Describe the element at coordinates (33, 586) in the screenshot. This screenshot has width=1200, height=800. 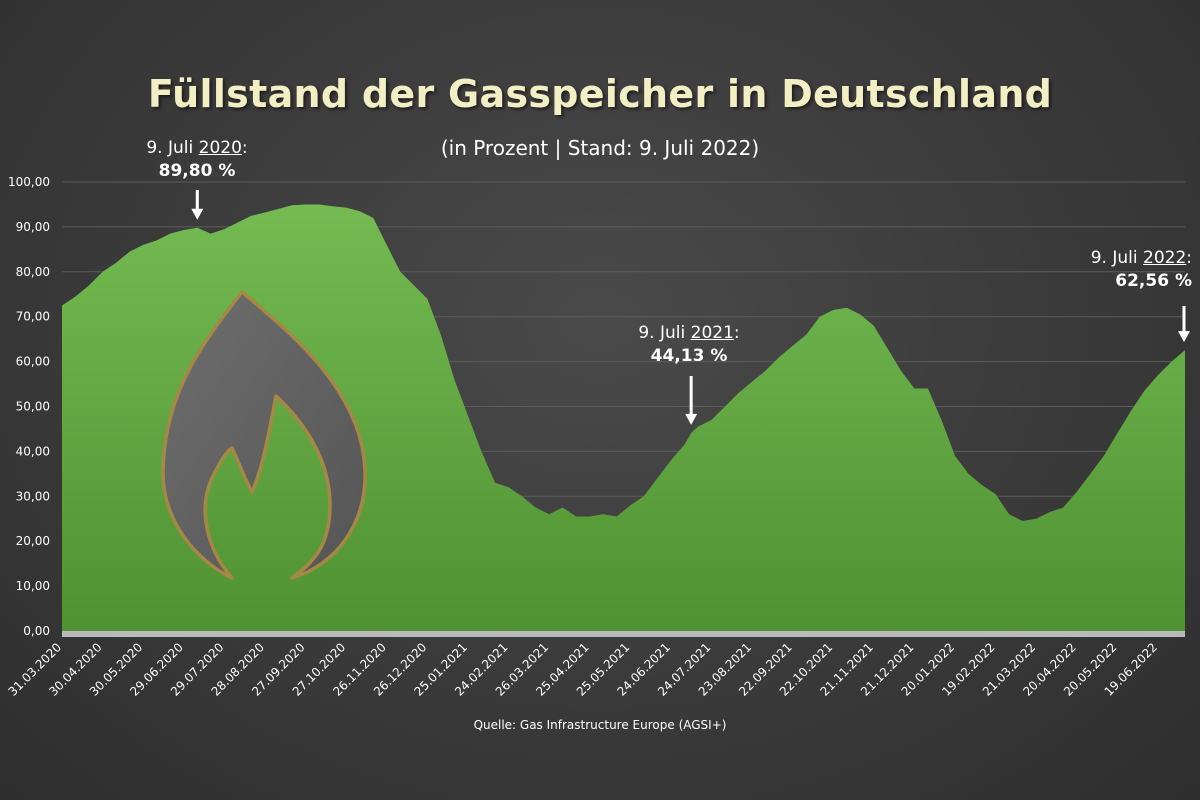
I see `y-tick-label: 10,00` at that location.